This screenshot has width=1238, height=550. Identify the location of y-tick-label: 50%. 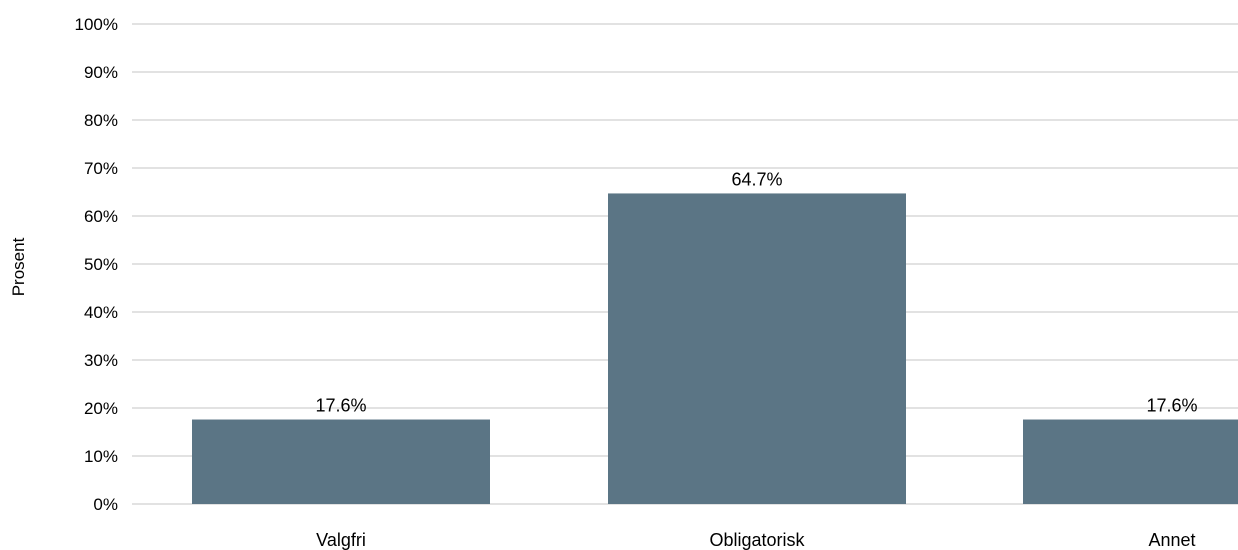
(101, 264).